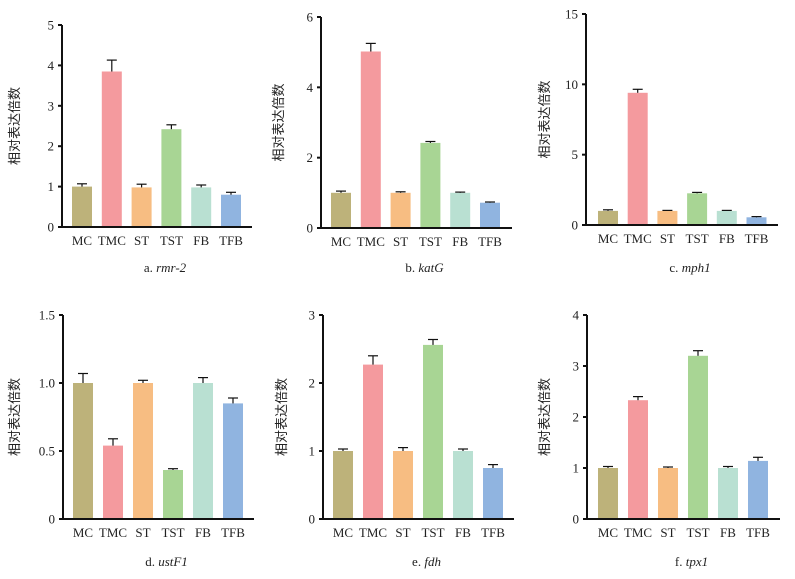 The width and height of the screenshot is (795, 579). Describe the element at coordinates (659, 438) in the screenshot. I see `chart-panel-f: MC TMC ST TST FB TFB 0 1 2 3 4 相对表达倍数 f. tpx1` at that location.